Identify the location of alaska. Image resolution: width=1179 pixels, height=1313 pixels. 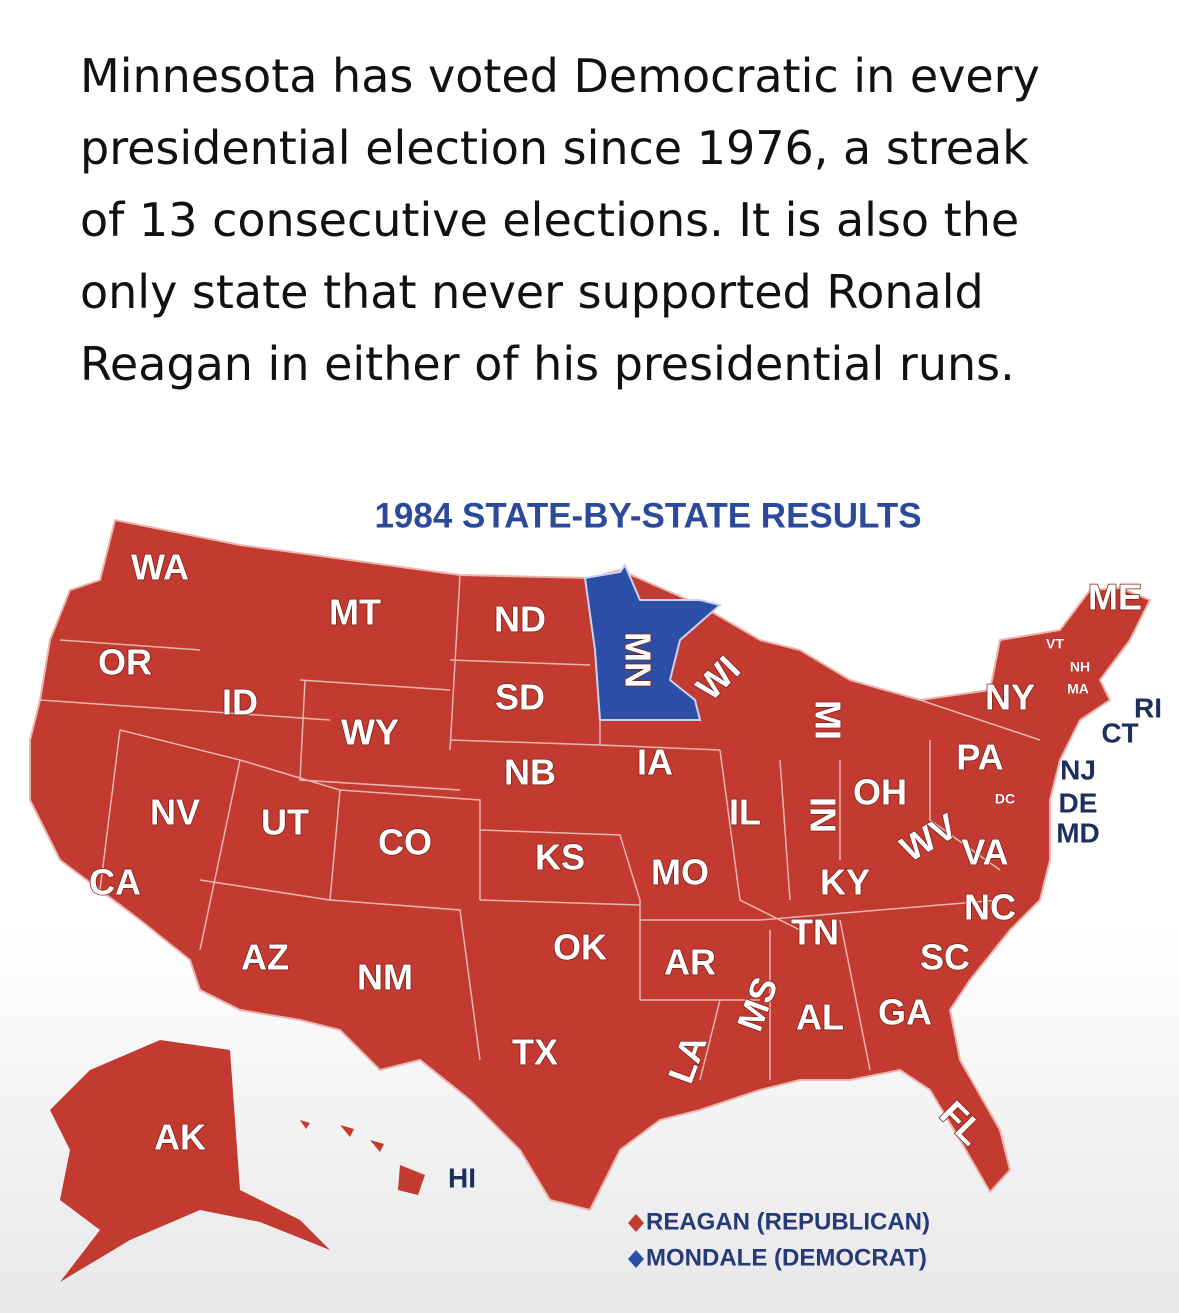
(190, 1161).